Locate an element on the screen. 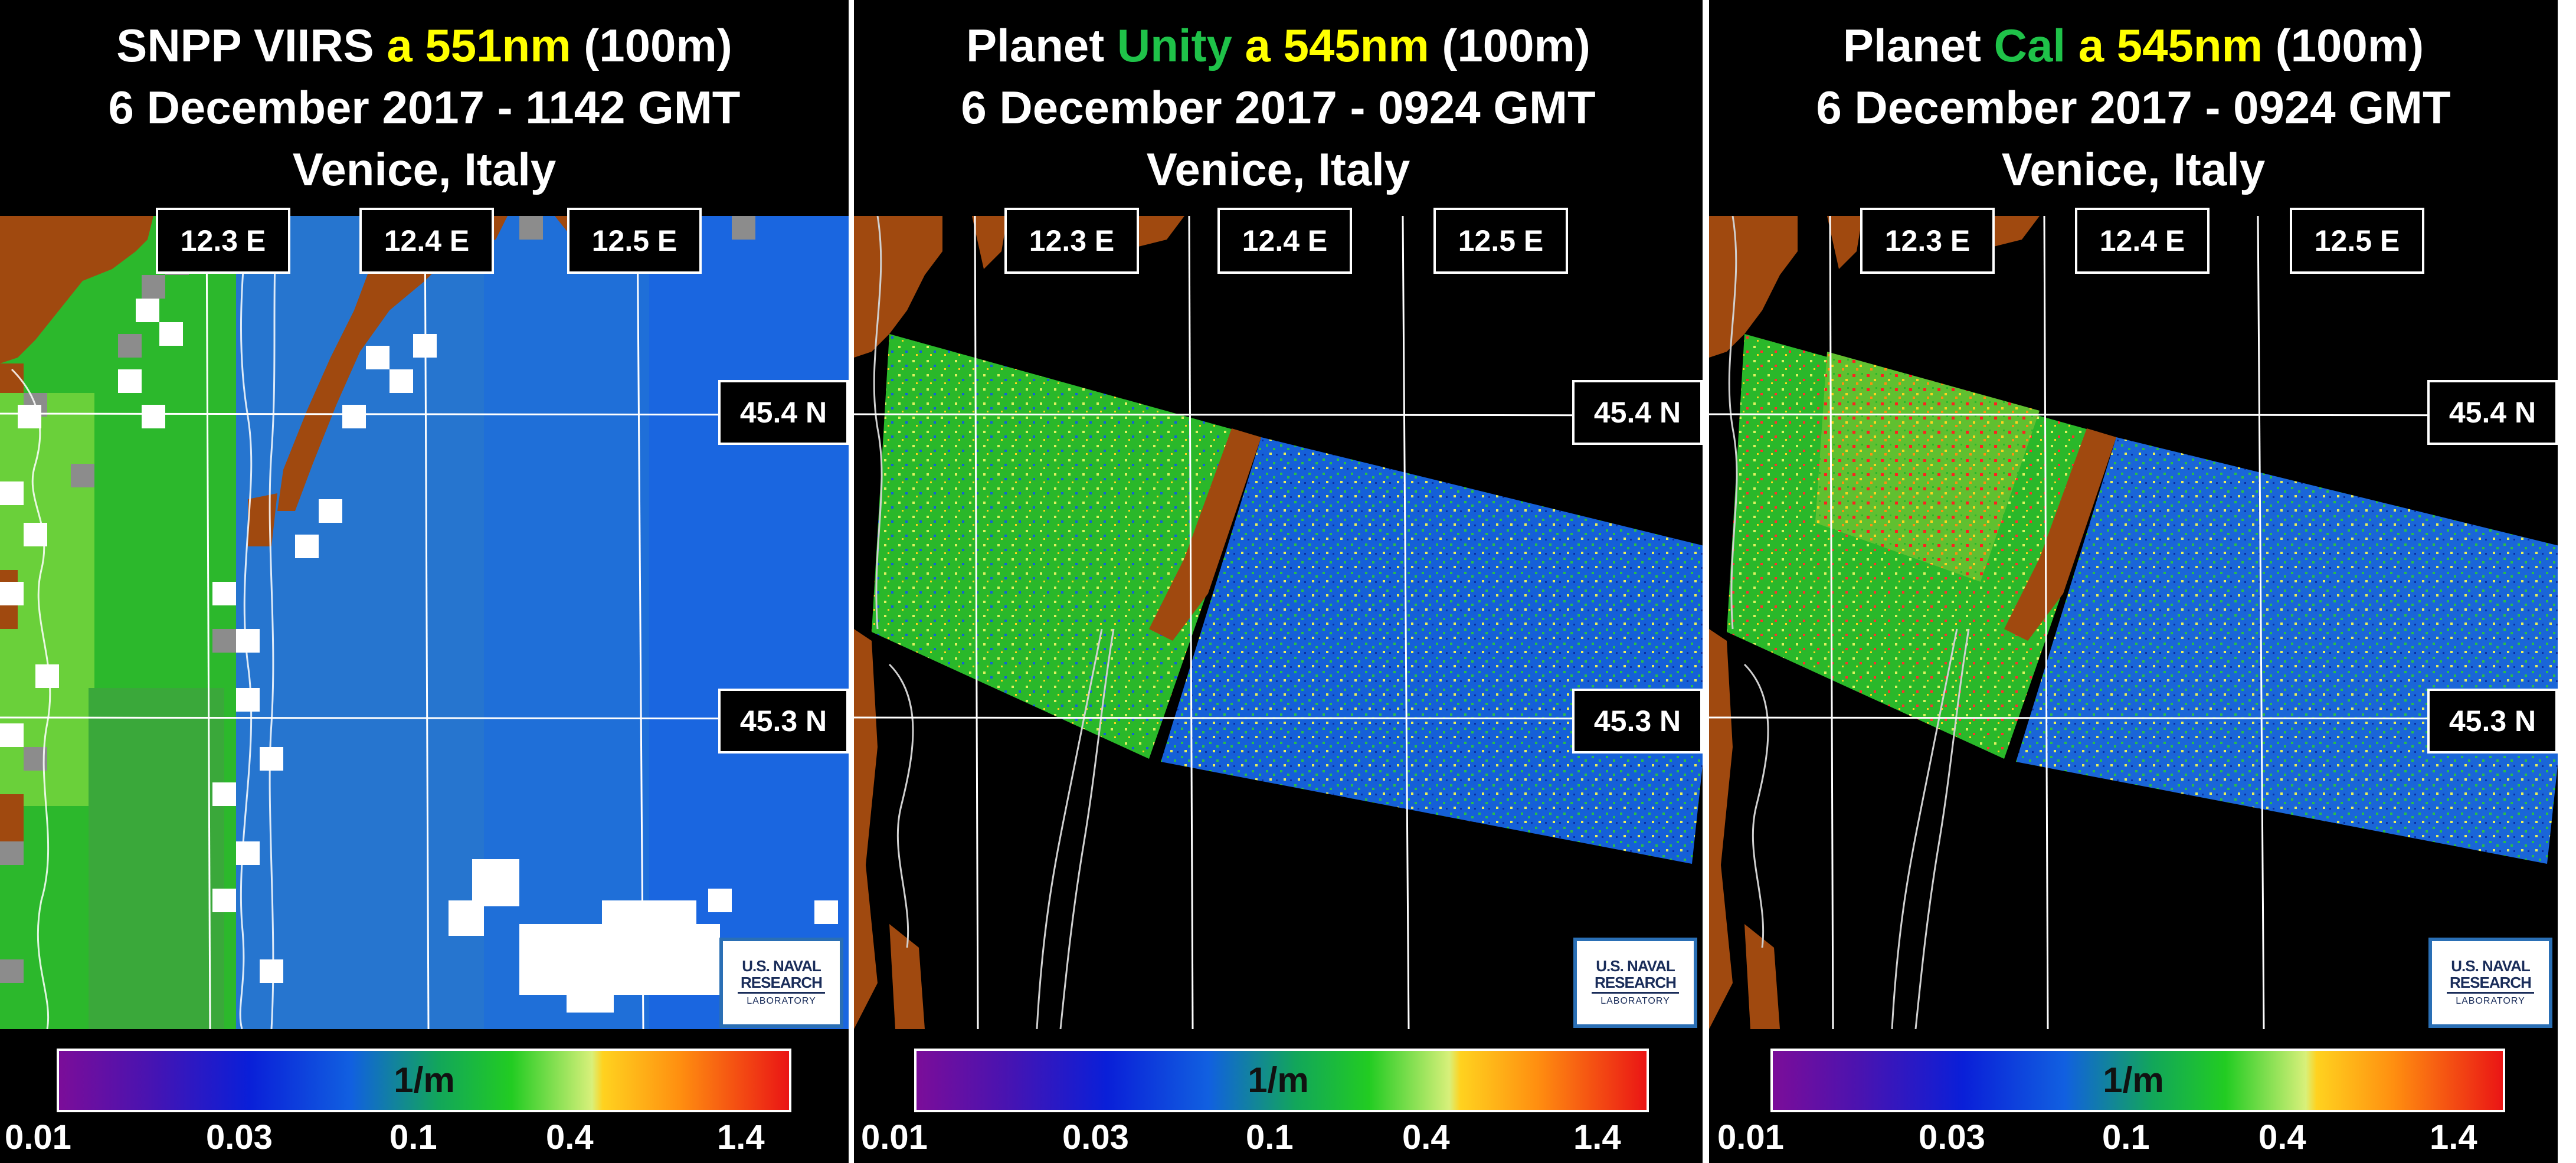 This screenshot has width=2576, height=1163. swath-lagoon-warm is located at coordinates (1927, 467).